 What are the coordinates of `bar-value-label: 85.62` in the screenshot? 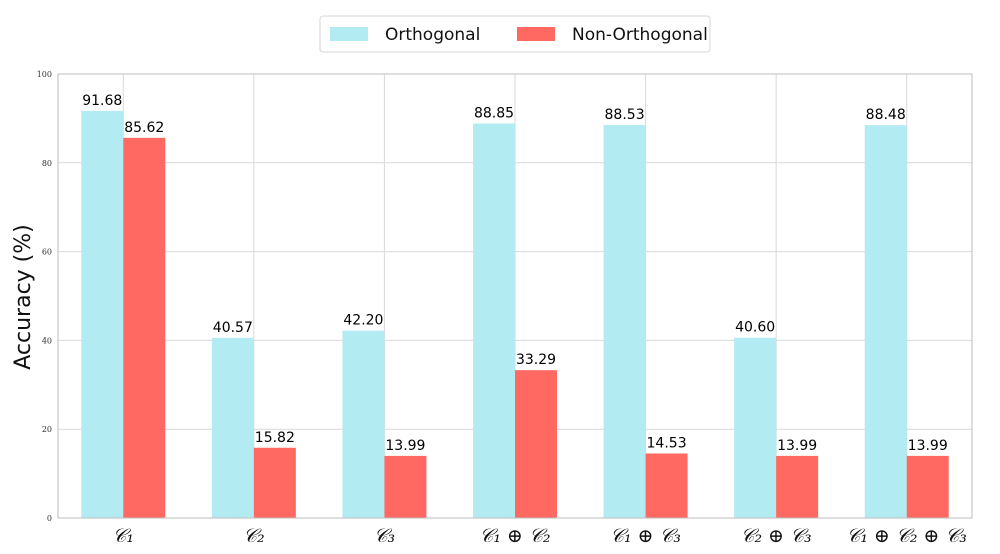 It's located at (144, 128).